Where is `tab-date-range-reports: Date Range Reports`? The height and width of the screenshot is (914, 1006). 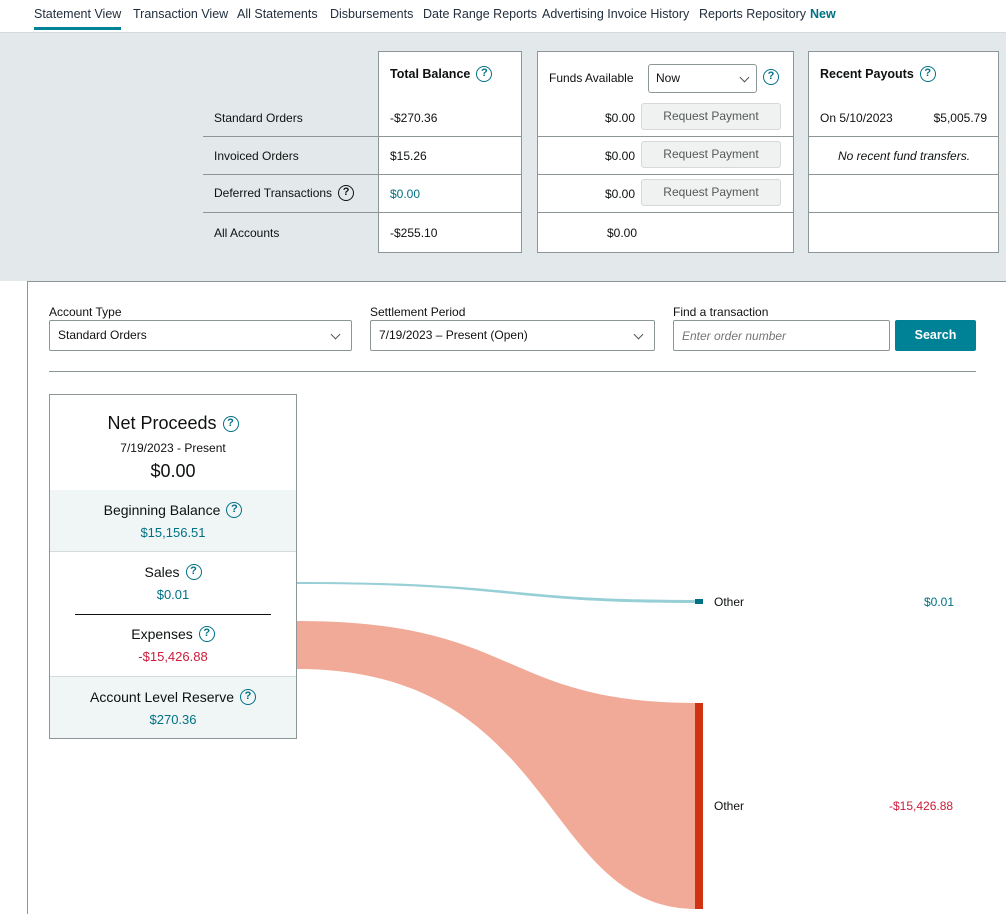 tab-date-range-reports: Date Range Reports is located at coordinates (480, 14).